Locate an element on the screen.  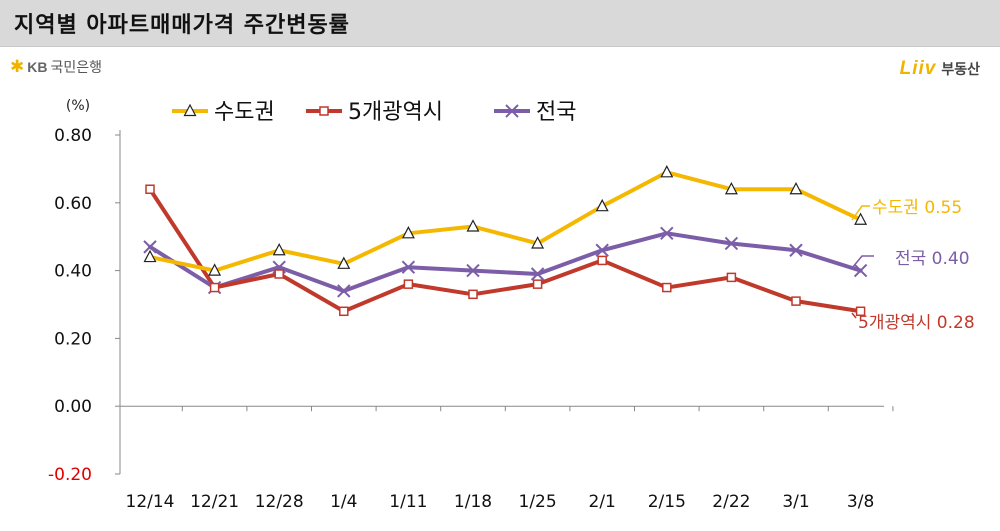
kb-bank-name: 국민은행 is located at coordinates (76, 68).